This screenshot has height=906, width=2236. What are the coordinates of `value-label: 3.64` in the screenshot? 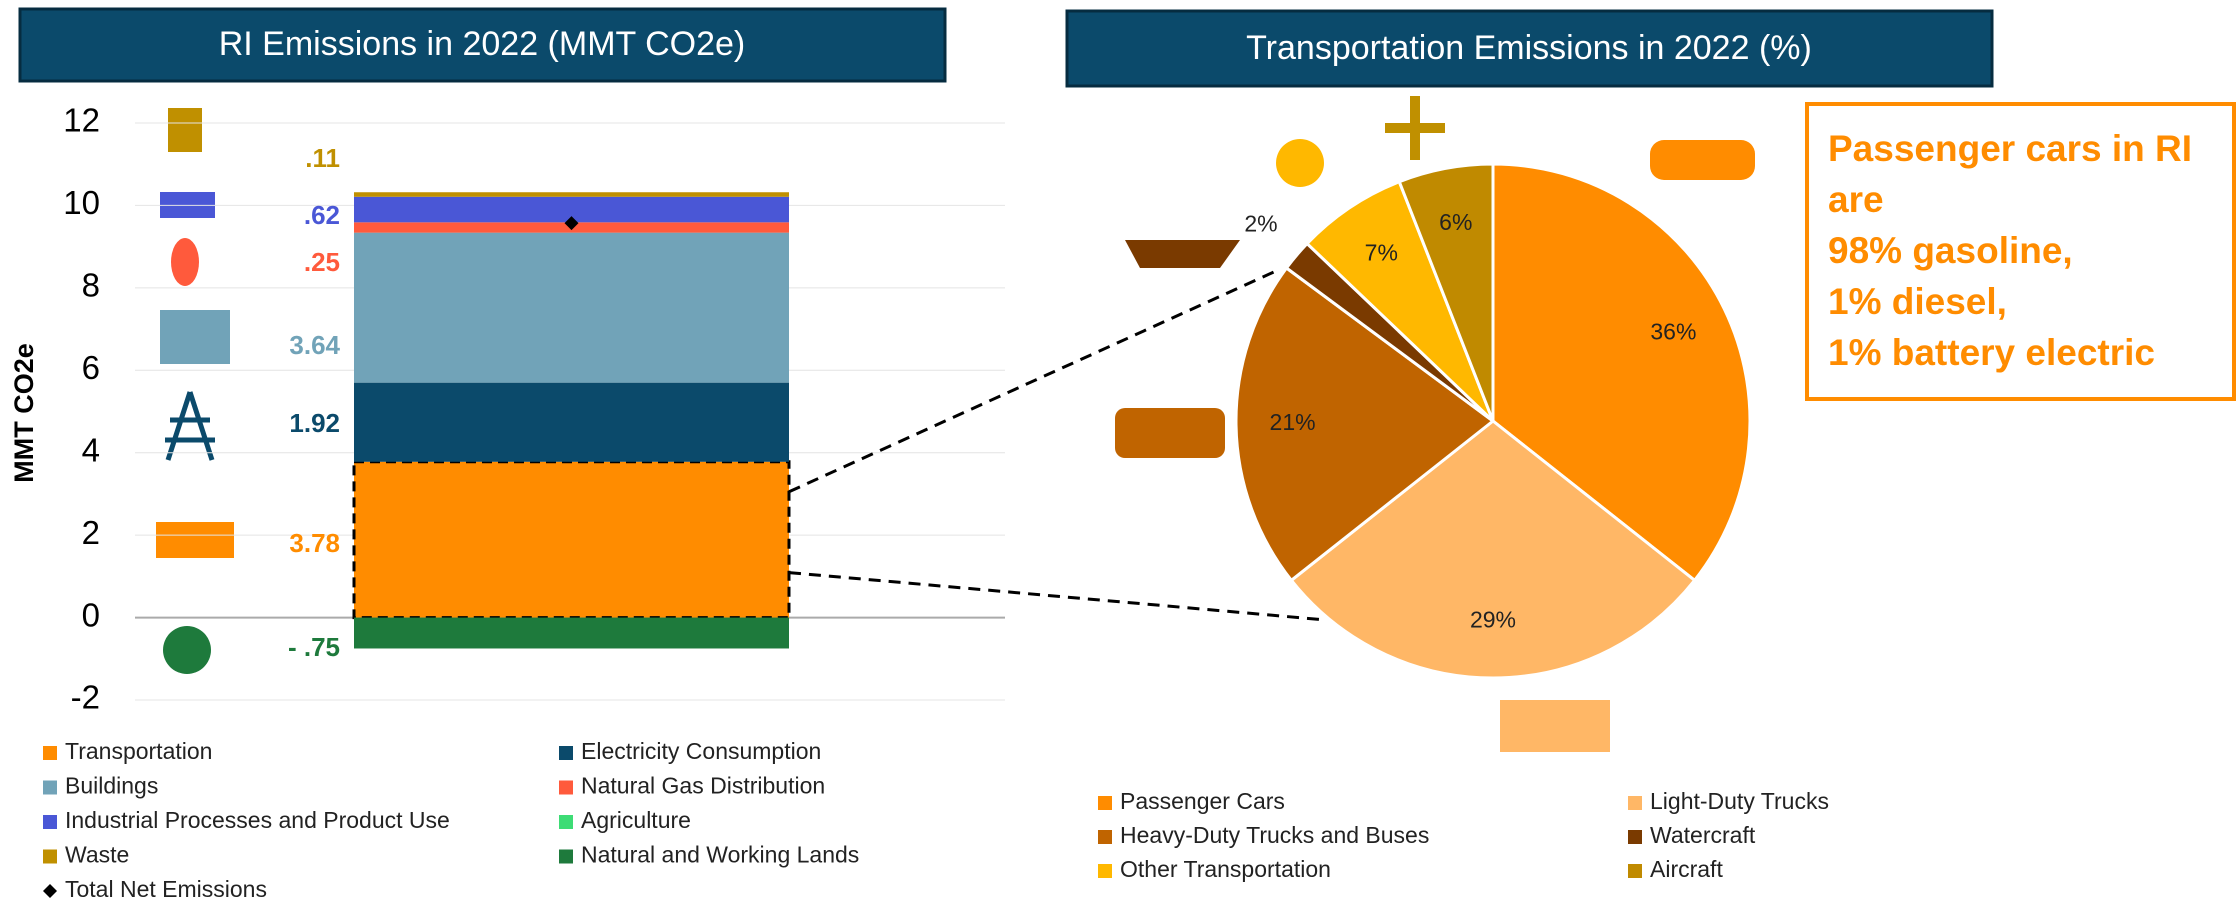 It's located at (314, 345).